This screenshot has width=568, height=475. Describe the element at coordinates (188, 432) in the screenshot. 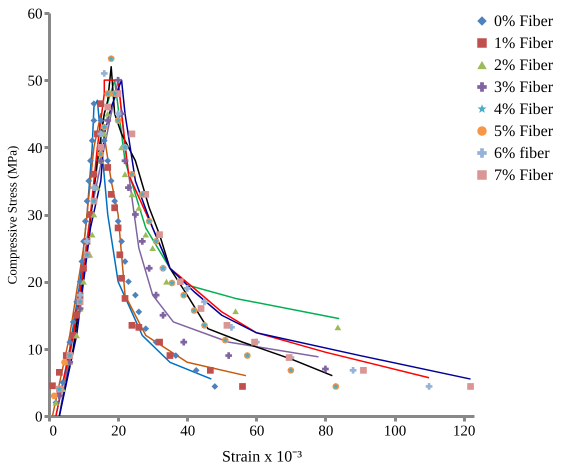

I see `x-tick-label: 40` at that location.